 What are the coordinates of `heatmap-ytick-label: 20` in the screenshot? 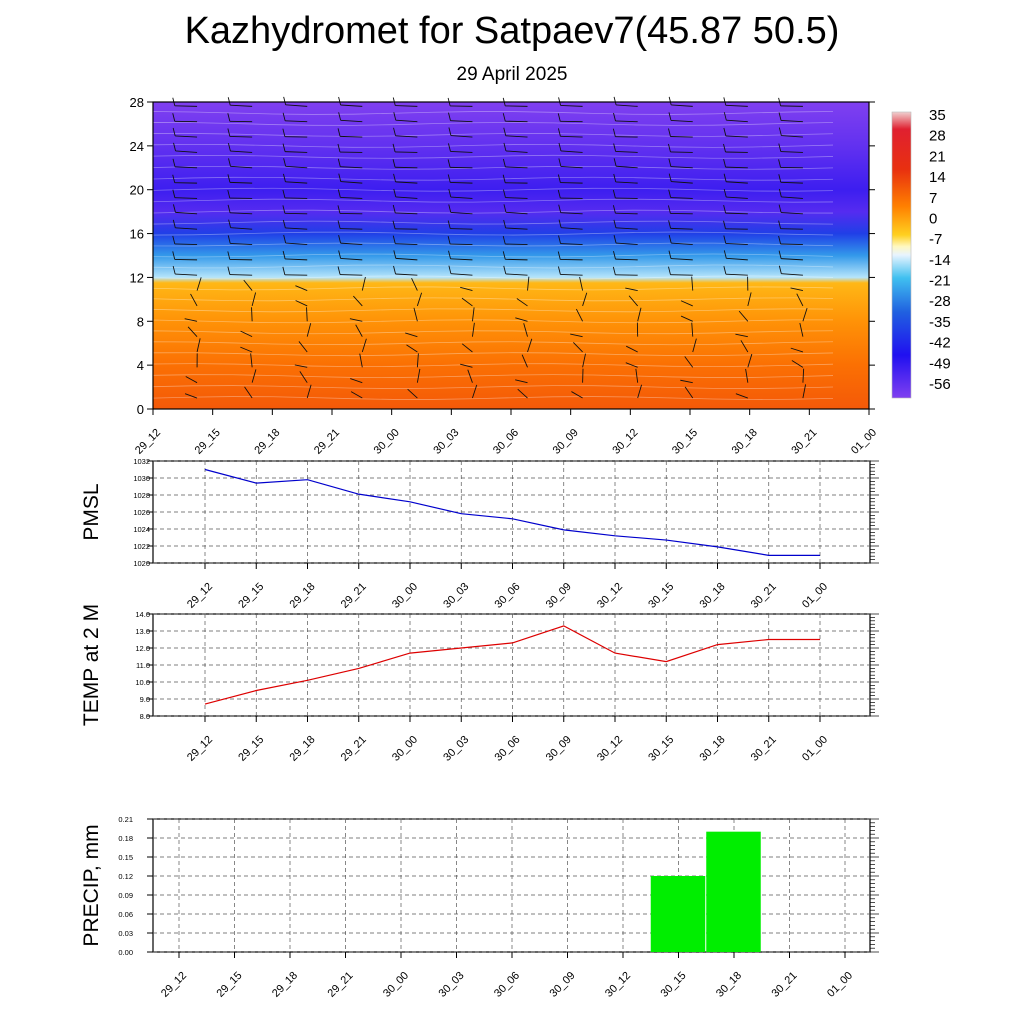 It's located at (137, 190).